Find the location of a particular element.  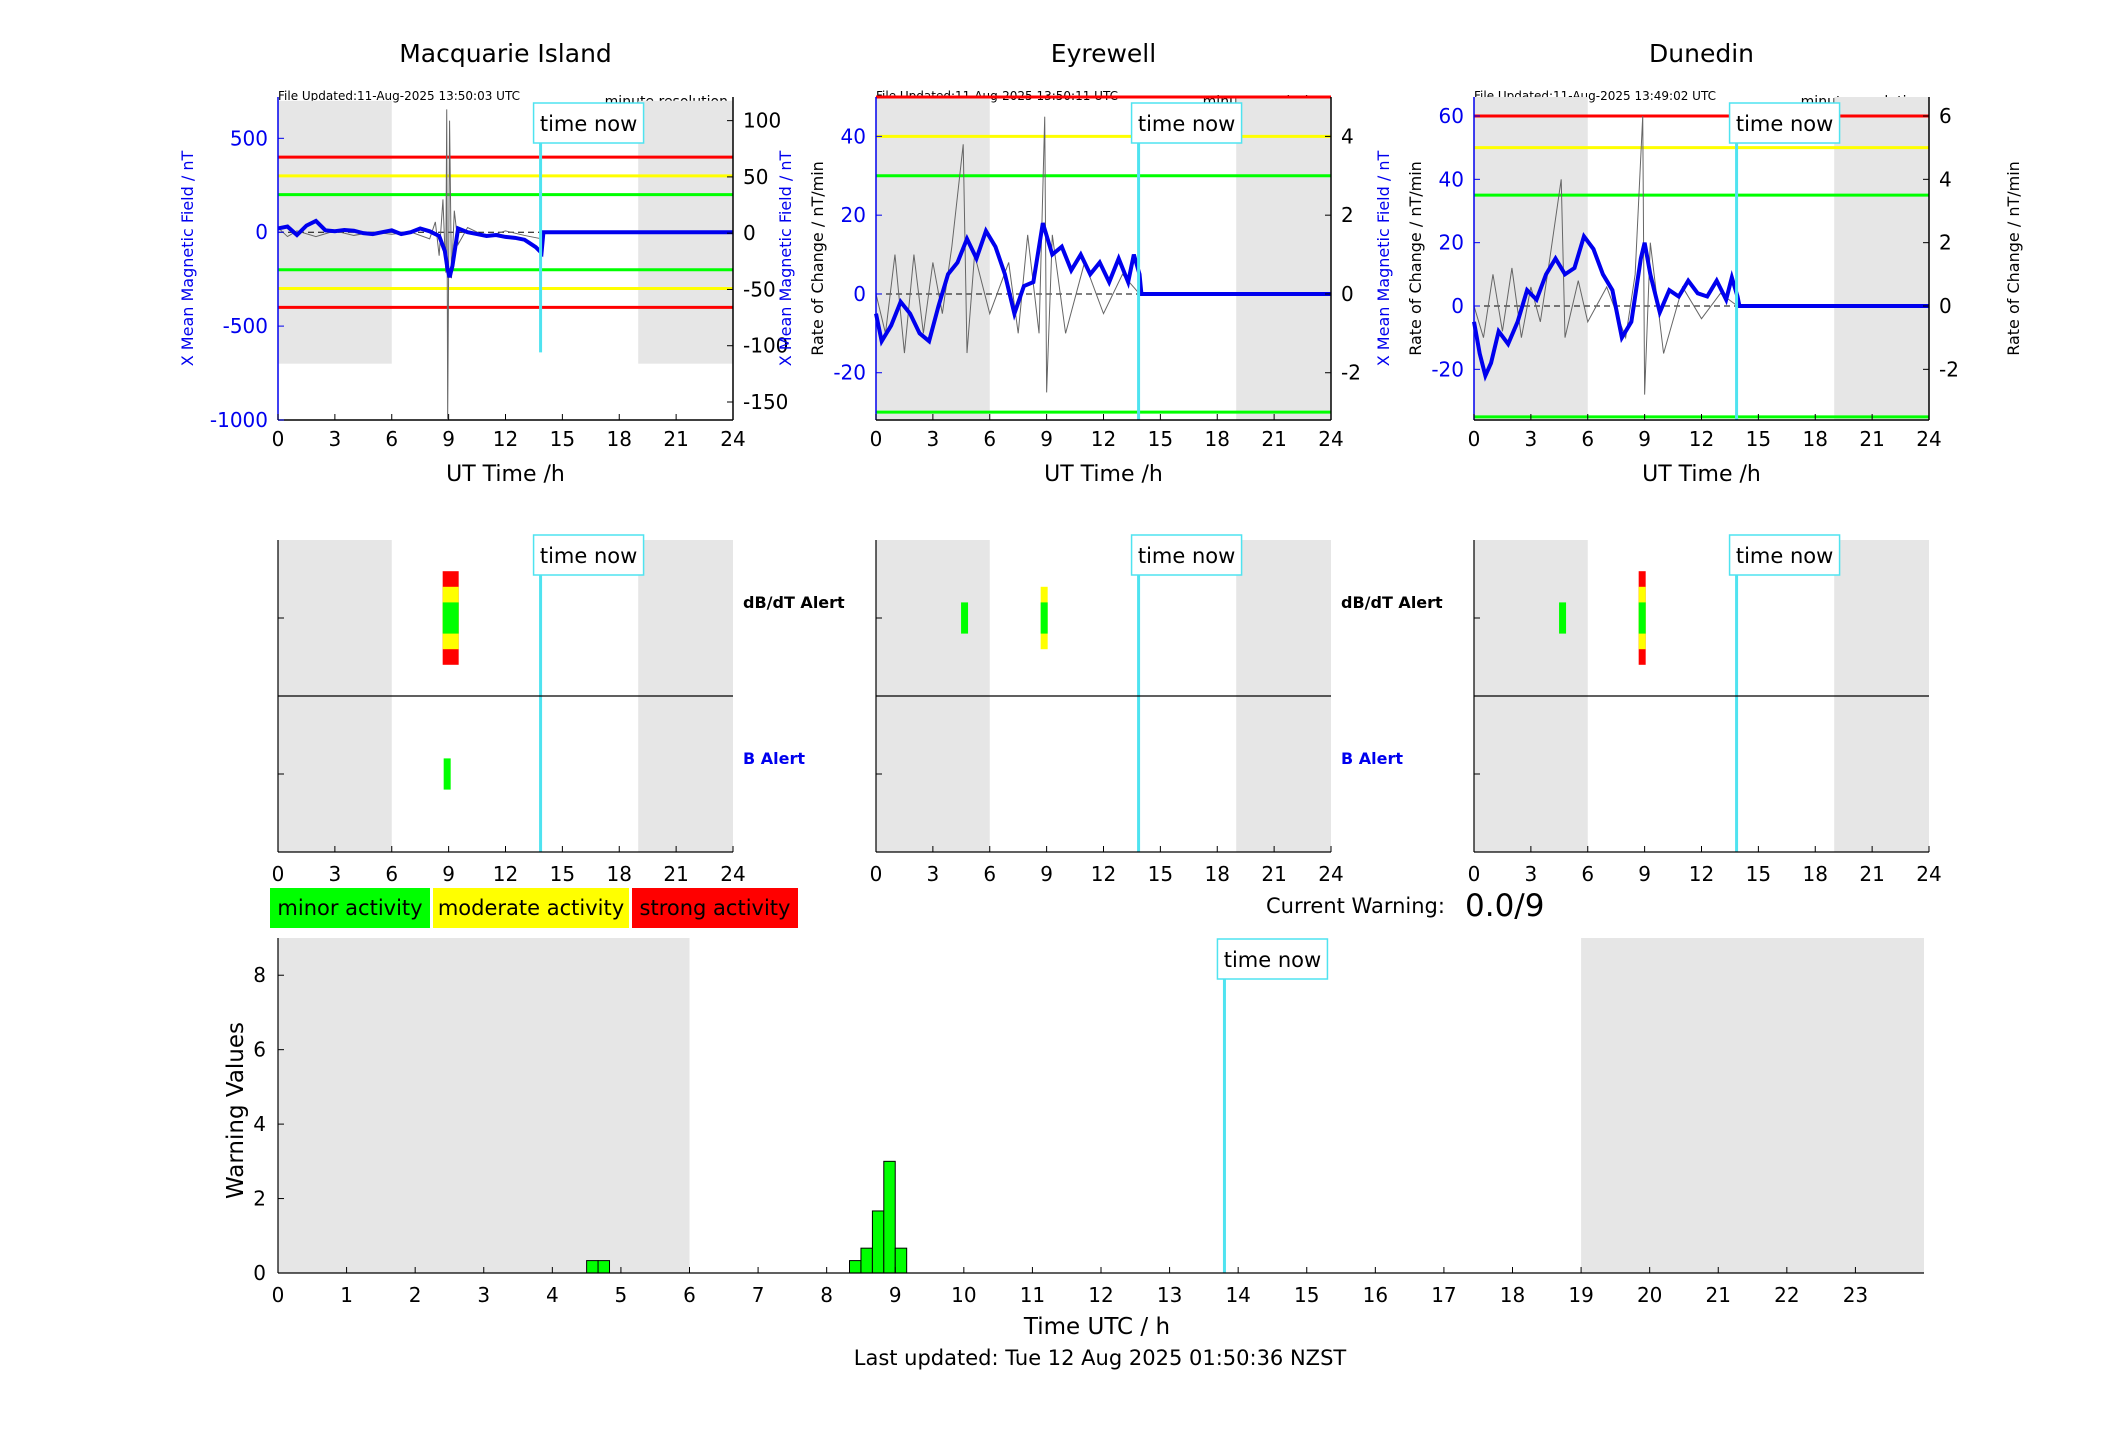

warning-x-tick-label: 18 is located at coordinates (1512, 1295).